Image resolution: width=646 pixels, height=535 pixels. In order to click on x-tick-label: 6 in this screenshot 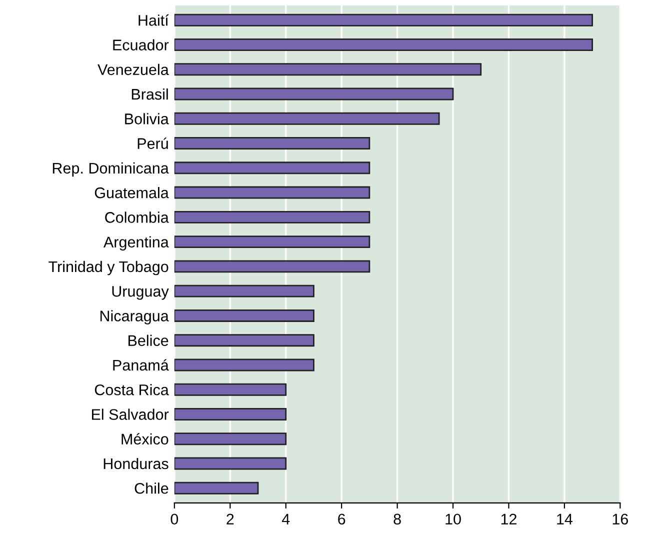, I will do `click(342, 519)`.